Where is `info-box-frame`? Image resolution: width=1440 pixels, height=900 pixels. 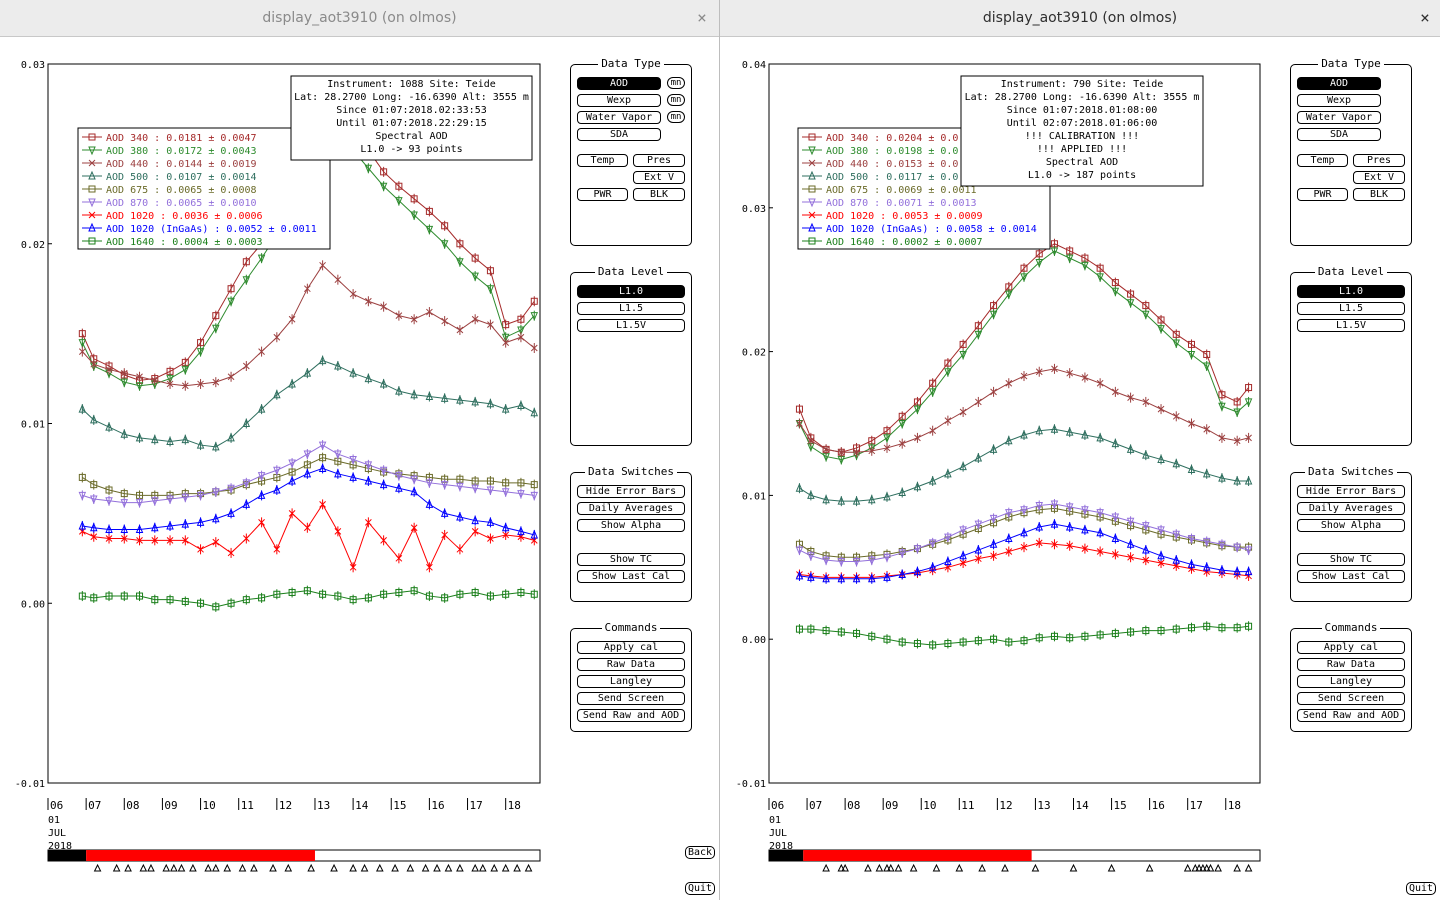 info-box-frame is located at coordinates (411, 118).